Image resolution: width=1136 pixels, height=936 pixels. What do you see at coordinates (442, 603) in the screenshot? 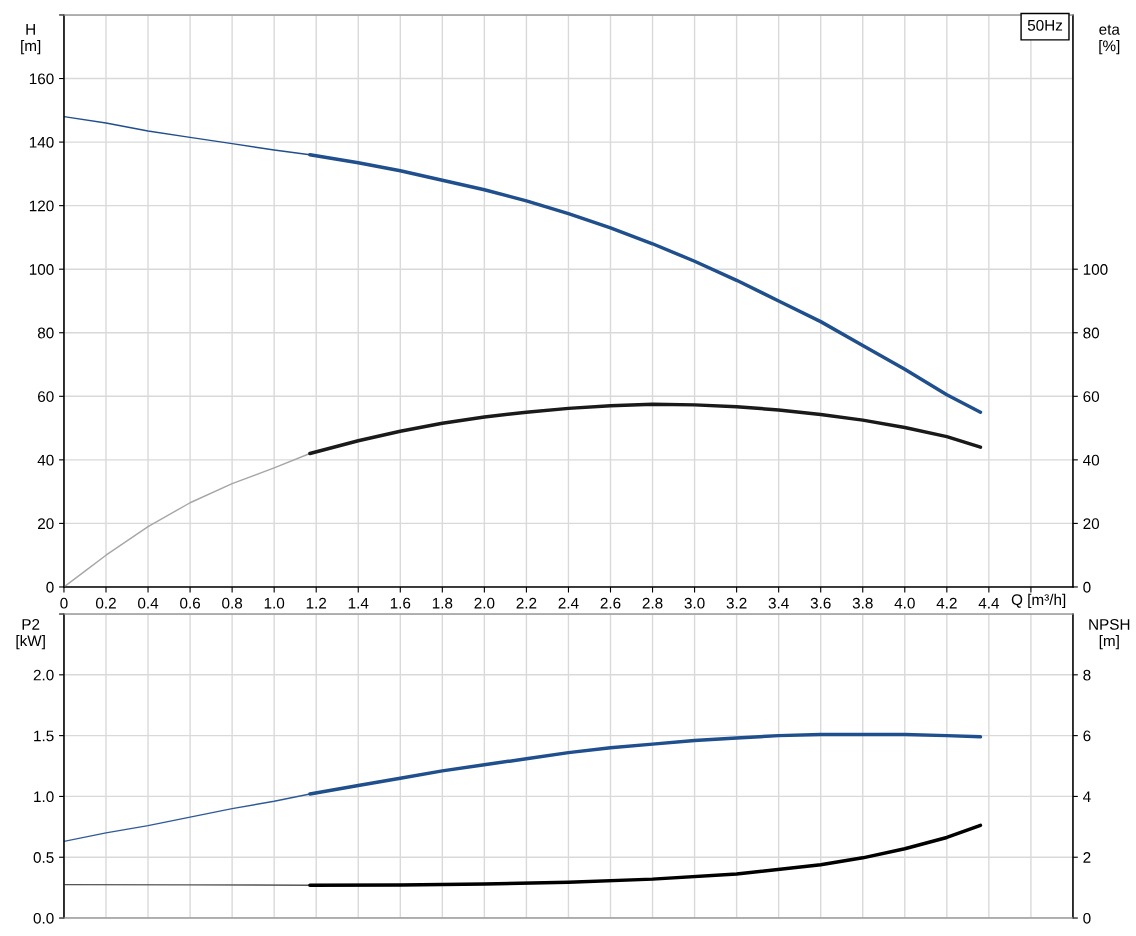
I see `x-tick-label: 1.8` at bounding box center [442, 603].